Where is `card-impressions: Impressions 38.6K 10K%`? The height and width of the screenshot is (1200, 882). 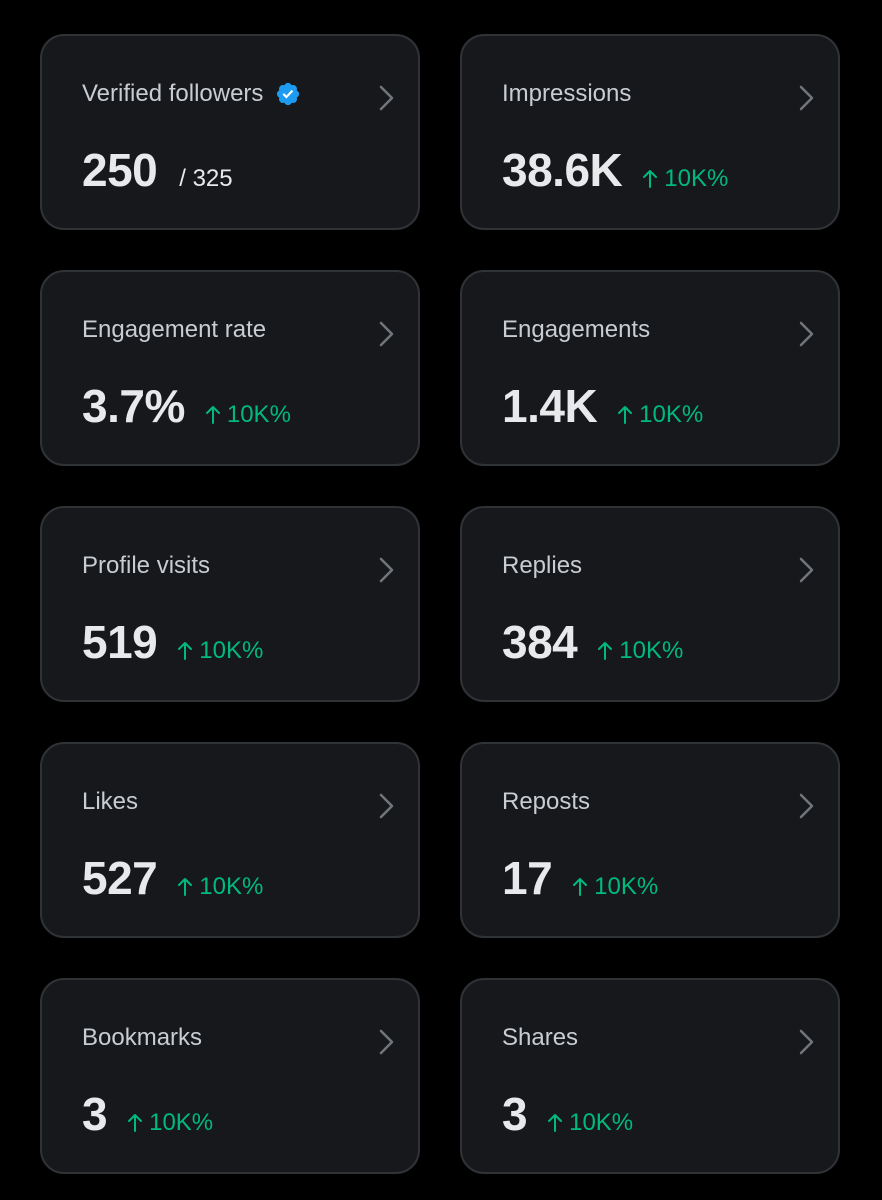
card-impressions: Impressions 38.6K 10K% is located at coordinates (650, 132).